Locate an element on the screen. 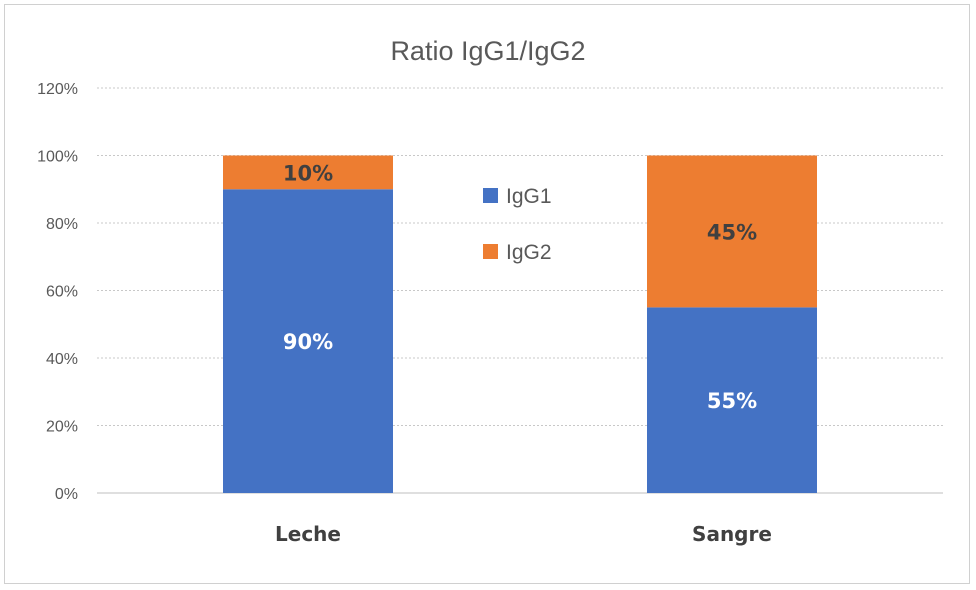 The width and height of the screenshot is (976, 590). data-label: 55% is located at coordinates (732, 401).